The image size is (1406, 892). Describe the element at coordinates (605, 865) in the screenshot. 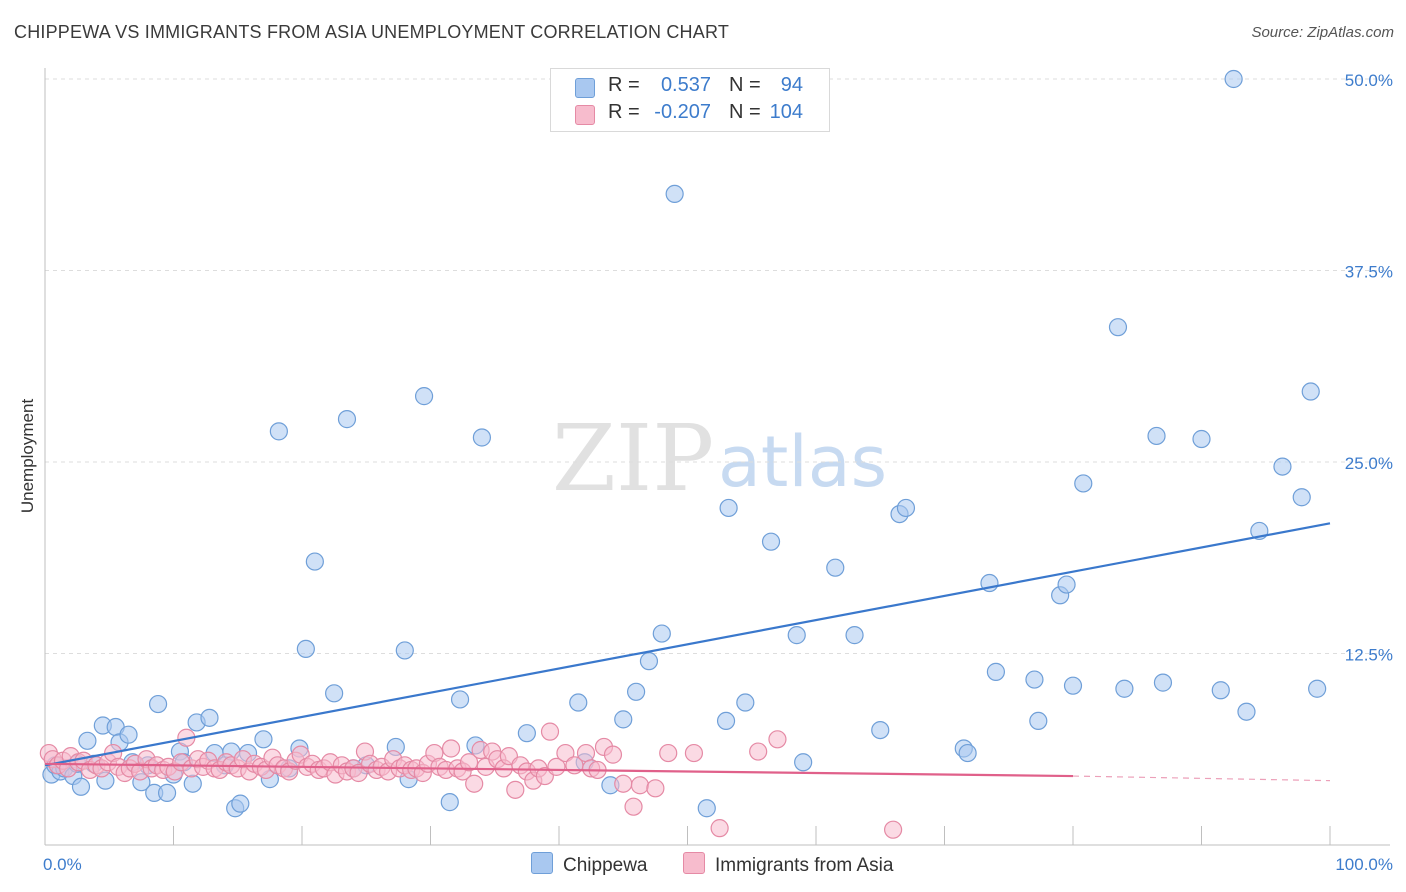

I see `bottom-legend-label-chippewa: Chippewa` at that location.